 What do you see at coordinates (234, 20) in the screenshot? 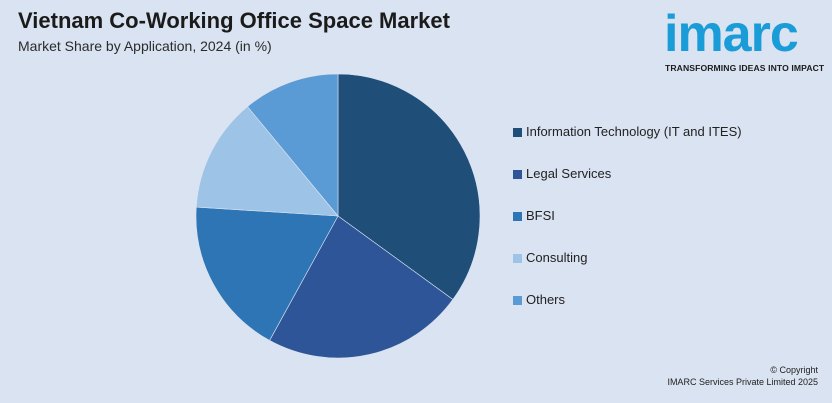
I see `chart-title: Vietnam Co-Working Office Space Market` at bounding box center [234, 20].